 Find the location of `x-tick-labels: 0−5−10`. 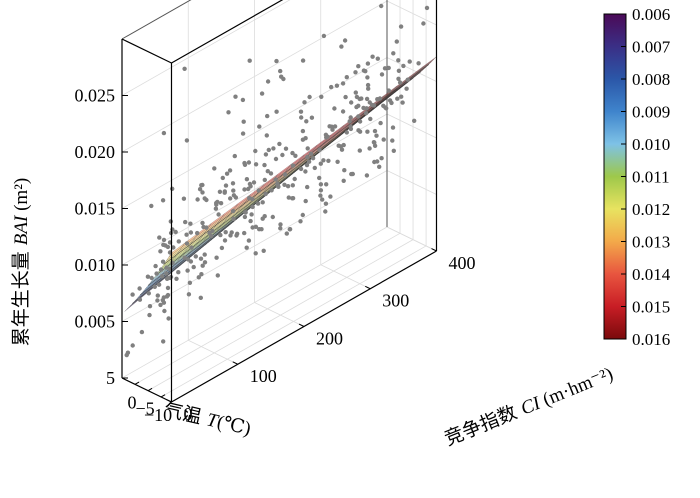

x-tick-labels: 0−5−10 is located at coordinates (150, 403).